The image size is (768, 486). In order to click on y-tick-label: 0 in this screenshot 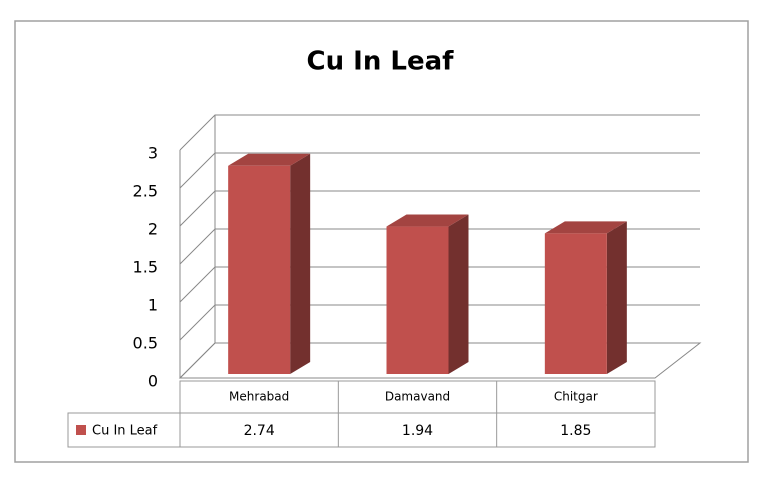, I will do `click(153, 381)`.